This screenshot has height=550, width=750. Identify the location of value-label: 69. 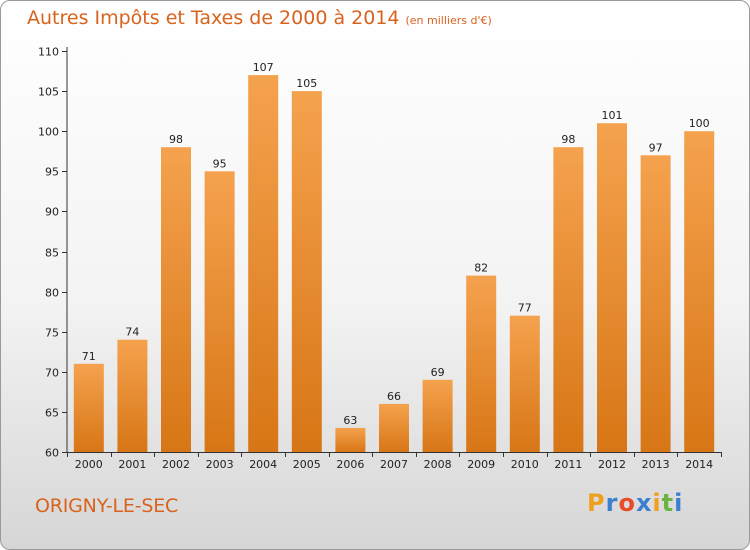
(438, 372).